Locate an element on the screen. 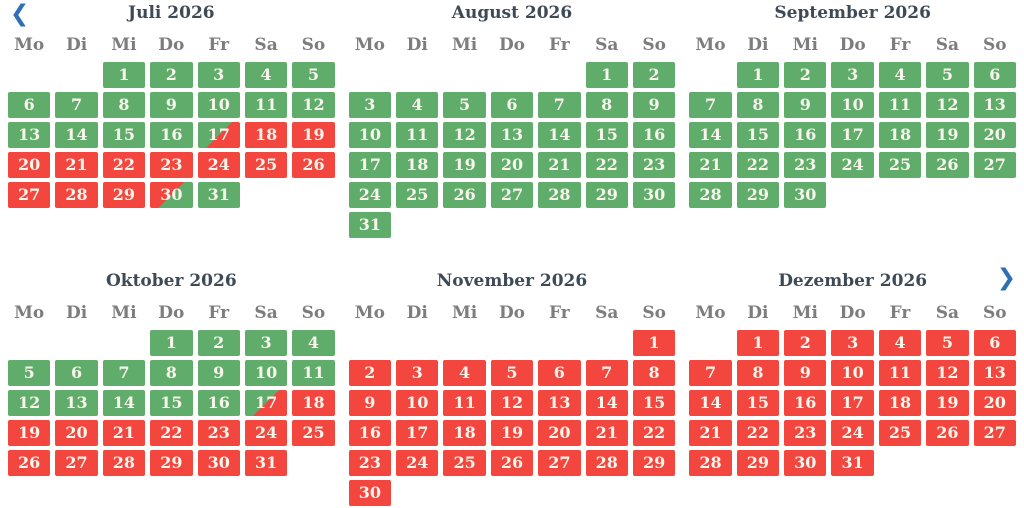 Image resolution: width=1024 pixels, height=508 pixels. day-cell-dezember-2026-24: 24 is located at coordinates (852, 433).